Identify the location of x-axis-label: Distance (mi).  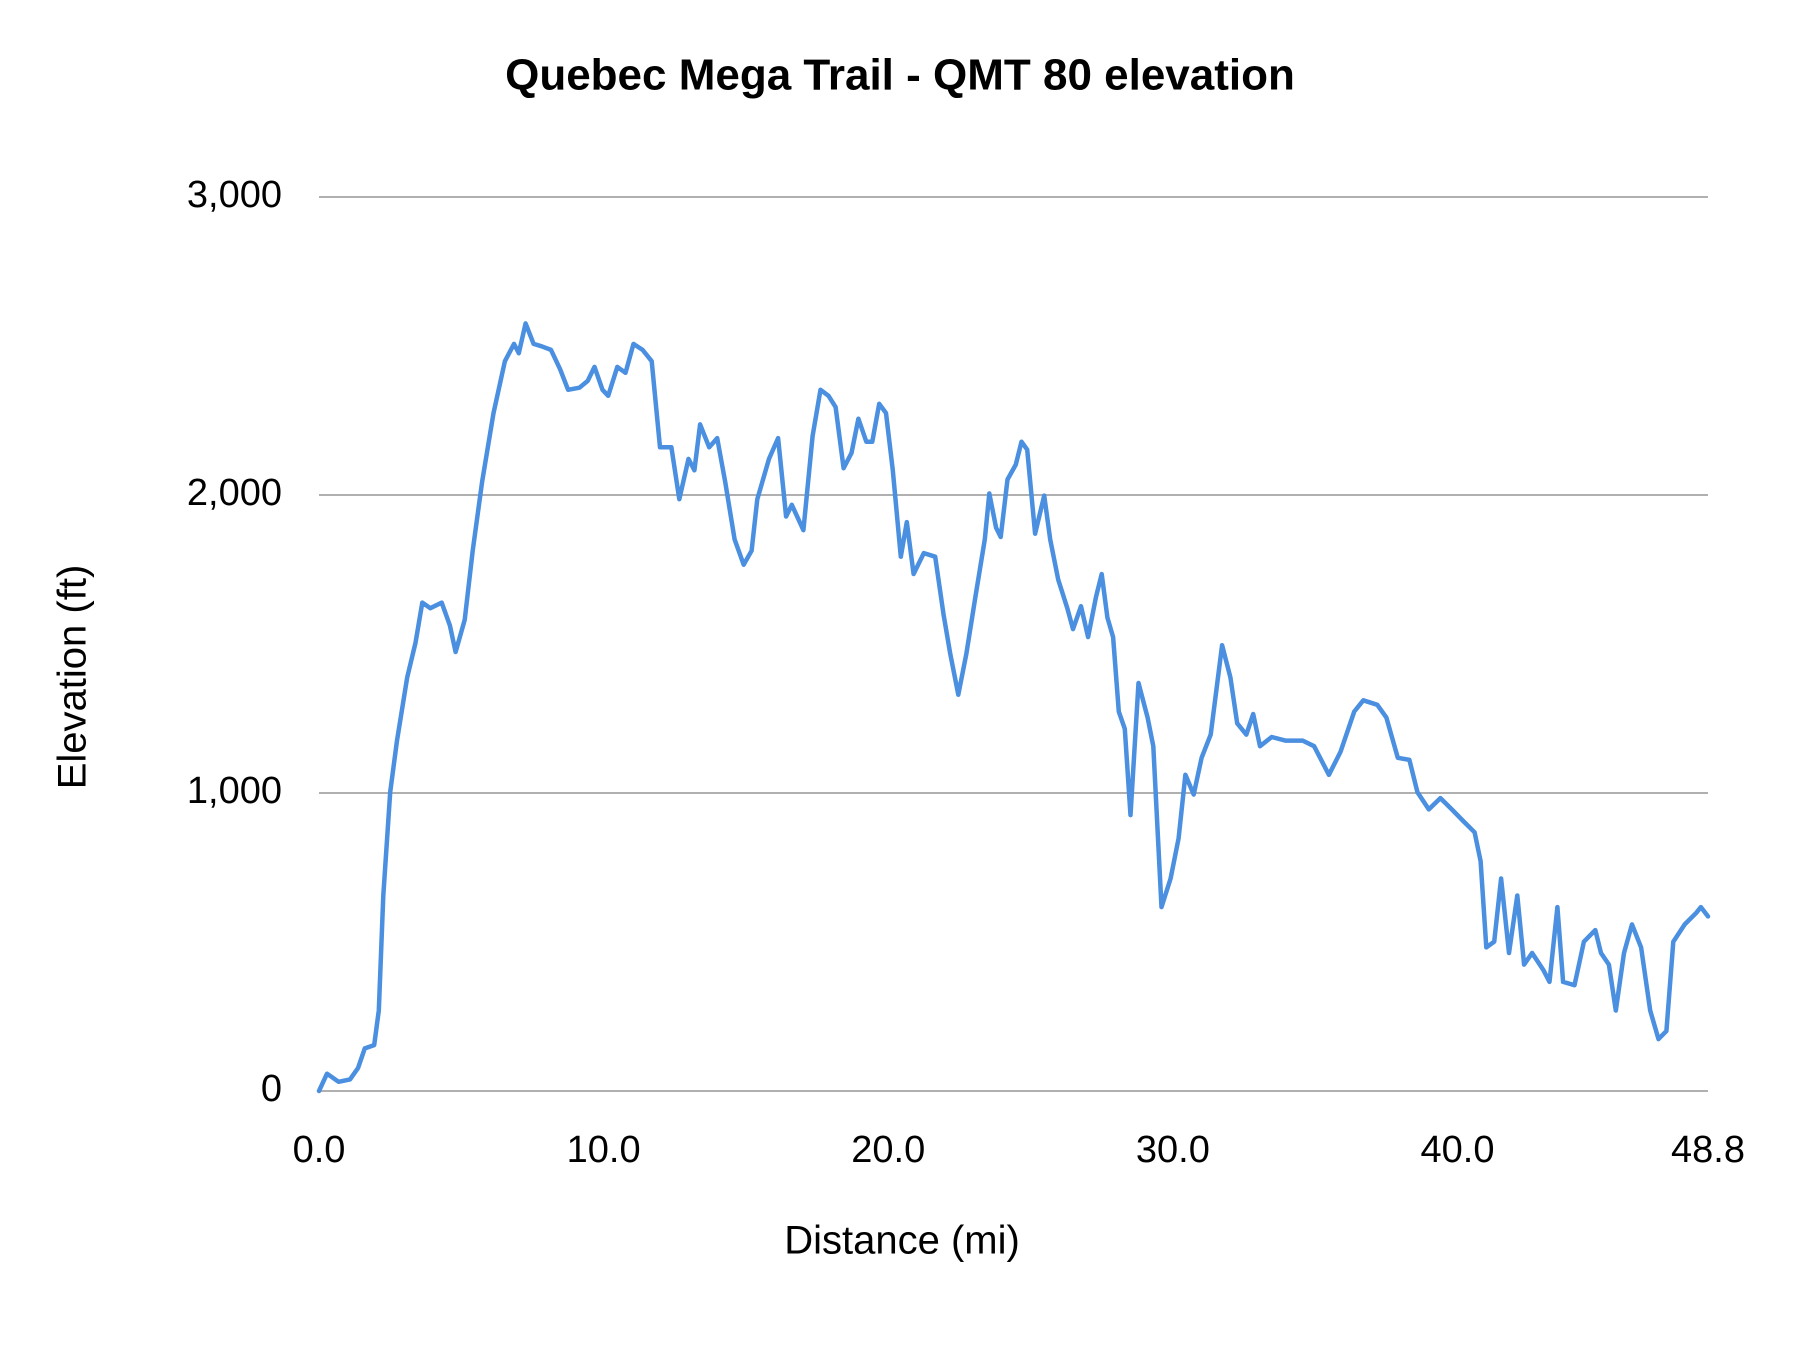
(902, 1241).